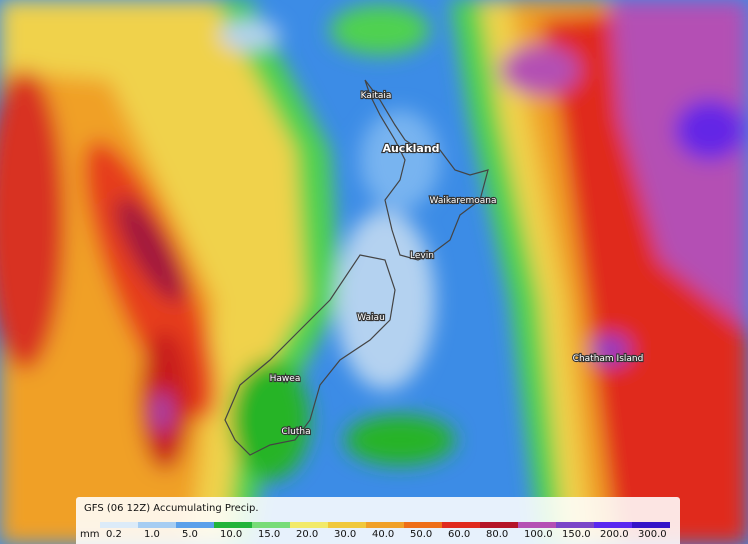 The width and height of the screenshot is (748, 544). I want to click on place-label: Waiau, so click(371, 318).